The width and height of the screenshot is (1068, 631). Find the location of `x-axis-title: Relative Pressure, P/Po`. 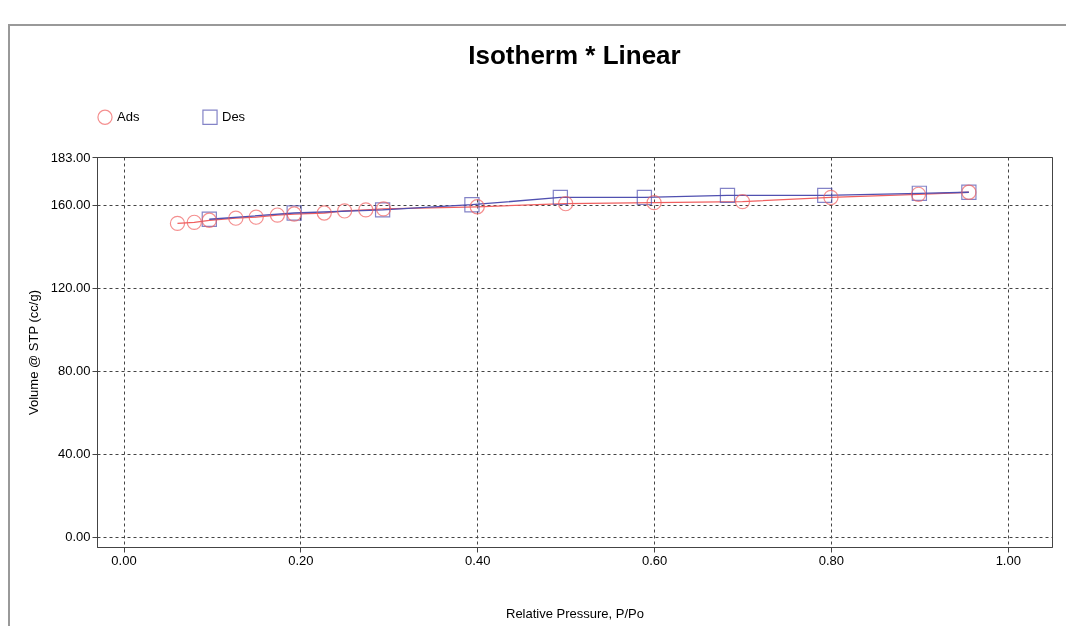

x-axis-title: Relative Pressure, P/Po is located at coordinates (575, 613).